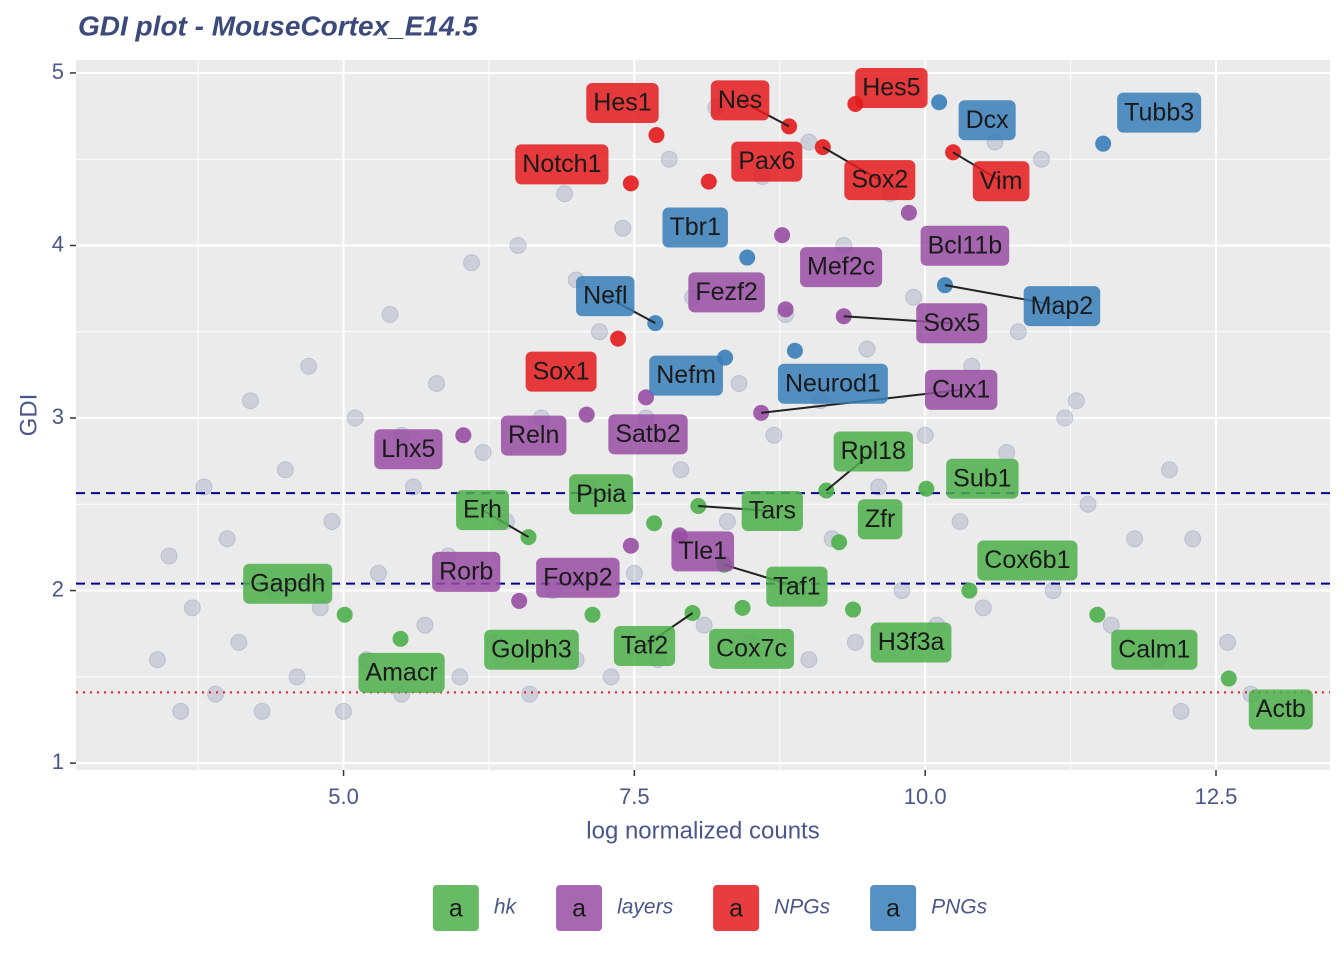 This screenshot has height=960, width=1344. What do you see at coordinates (278, 25) in the screenshot?
I see `chart-title: GDI plot - MouseCortex_E14.5` at bounding box center [278, 25].